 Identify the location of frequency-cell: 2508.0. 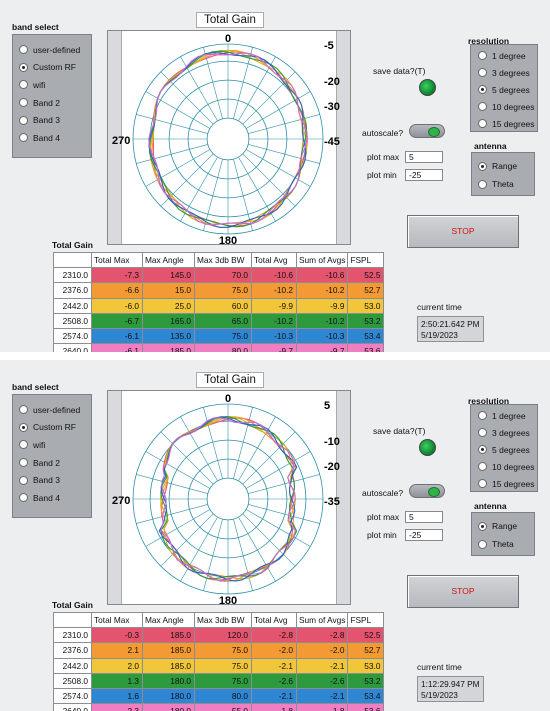
(72, 680).